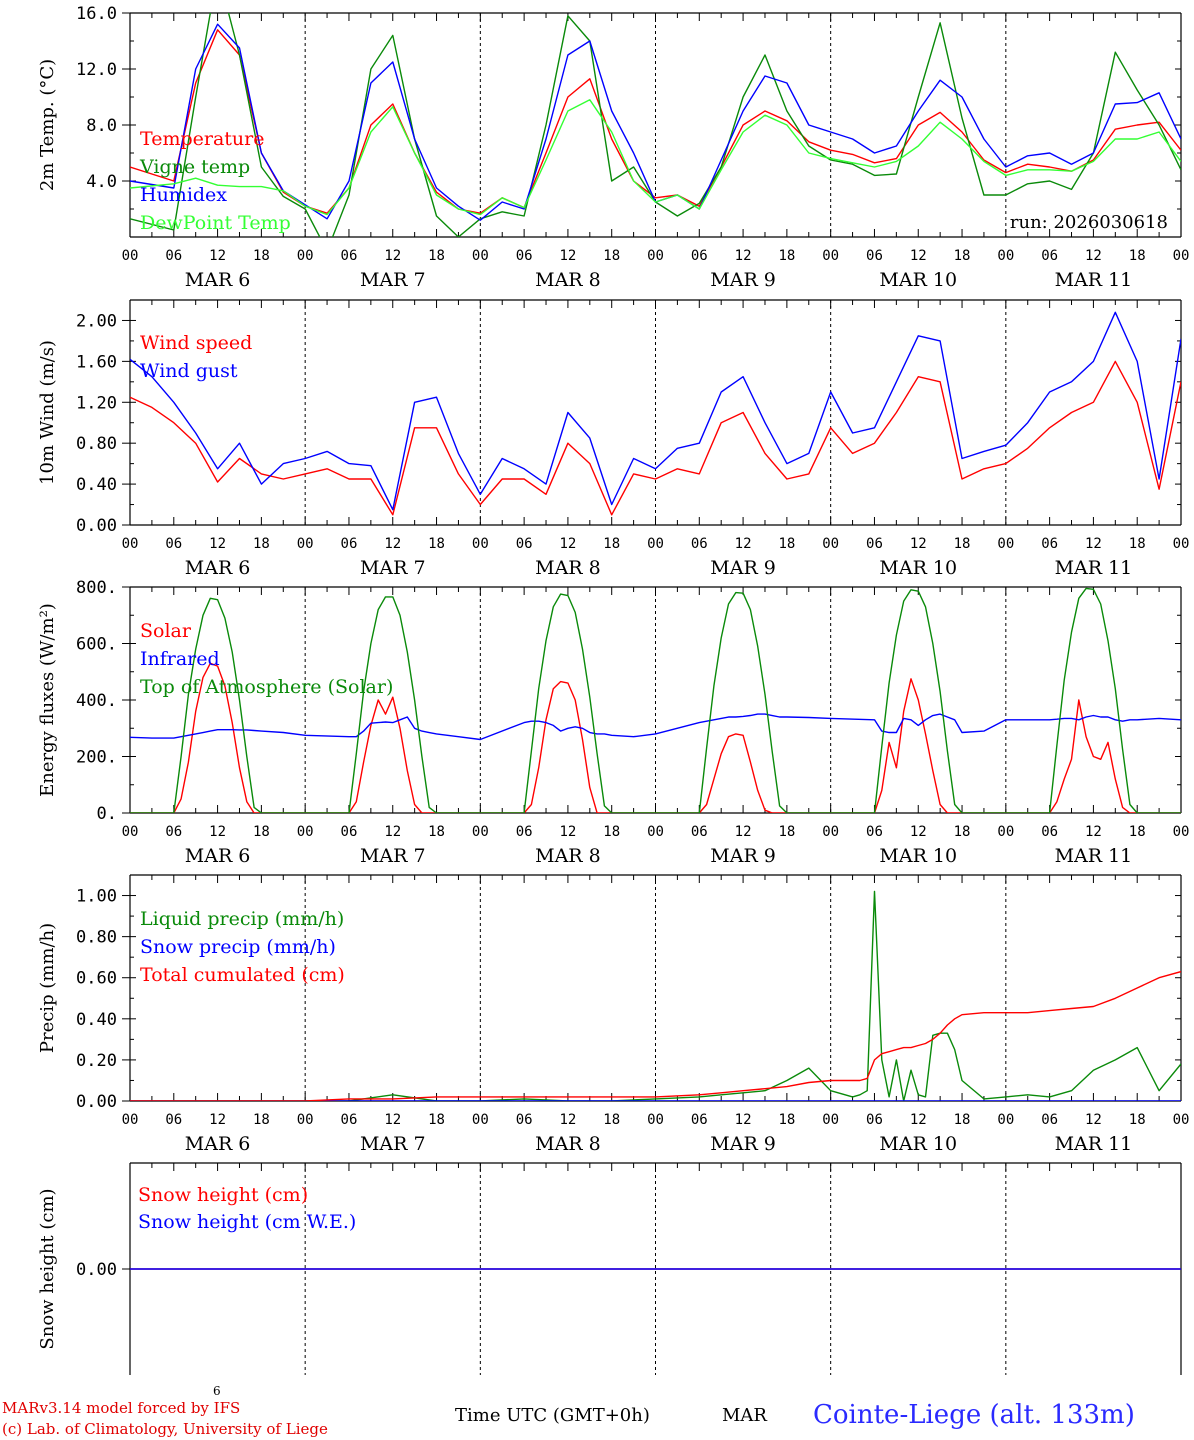  What do you see at coordinates (223, 1195) in the screenshot?
I see `legend-entry: Snow height (cm)` at bounding box center [223, 1195].